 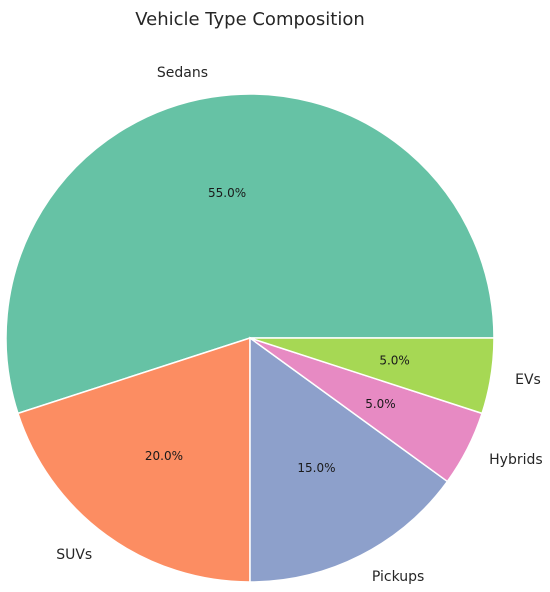 What do you see at coordinates (316, 468) in the screenshot?
I see `slice-value-label: 15.0%` at bounding box center [316, 468].